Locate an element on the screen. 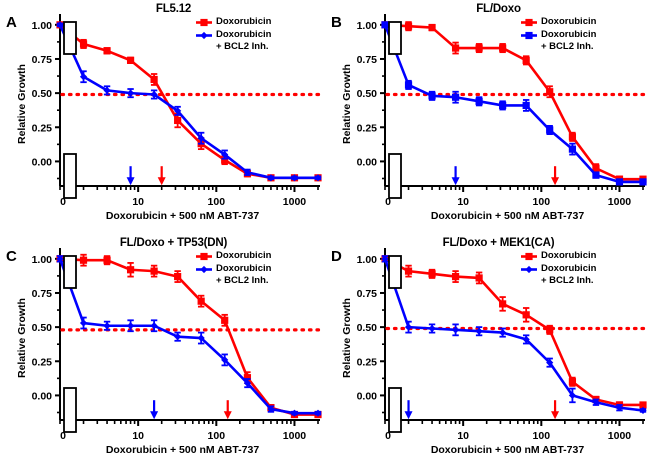  legend-diamond-marker-icon is located at coordinates (204, 269).